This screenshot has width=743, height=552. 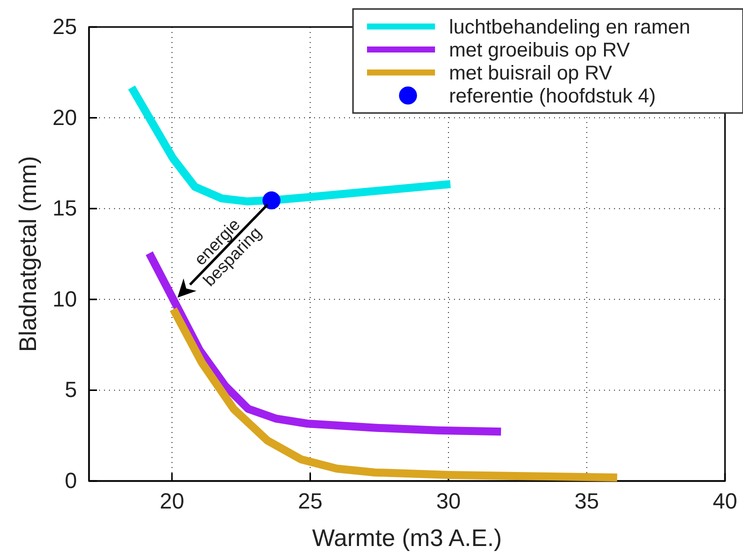 I want to click on y-tick-label: 5, so click(x=70, y=389).